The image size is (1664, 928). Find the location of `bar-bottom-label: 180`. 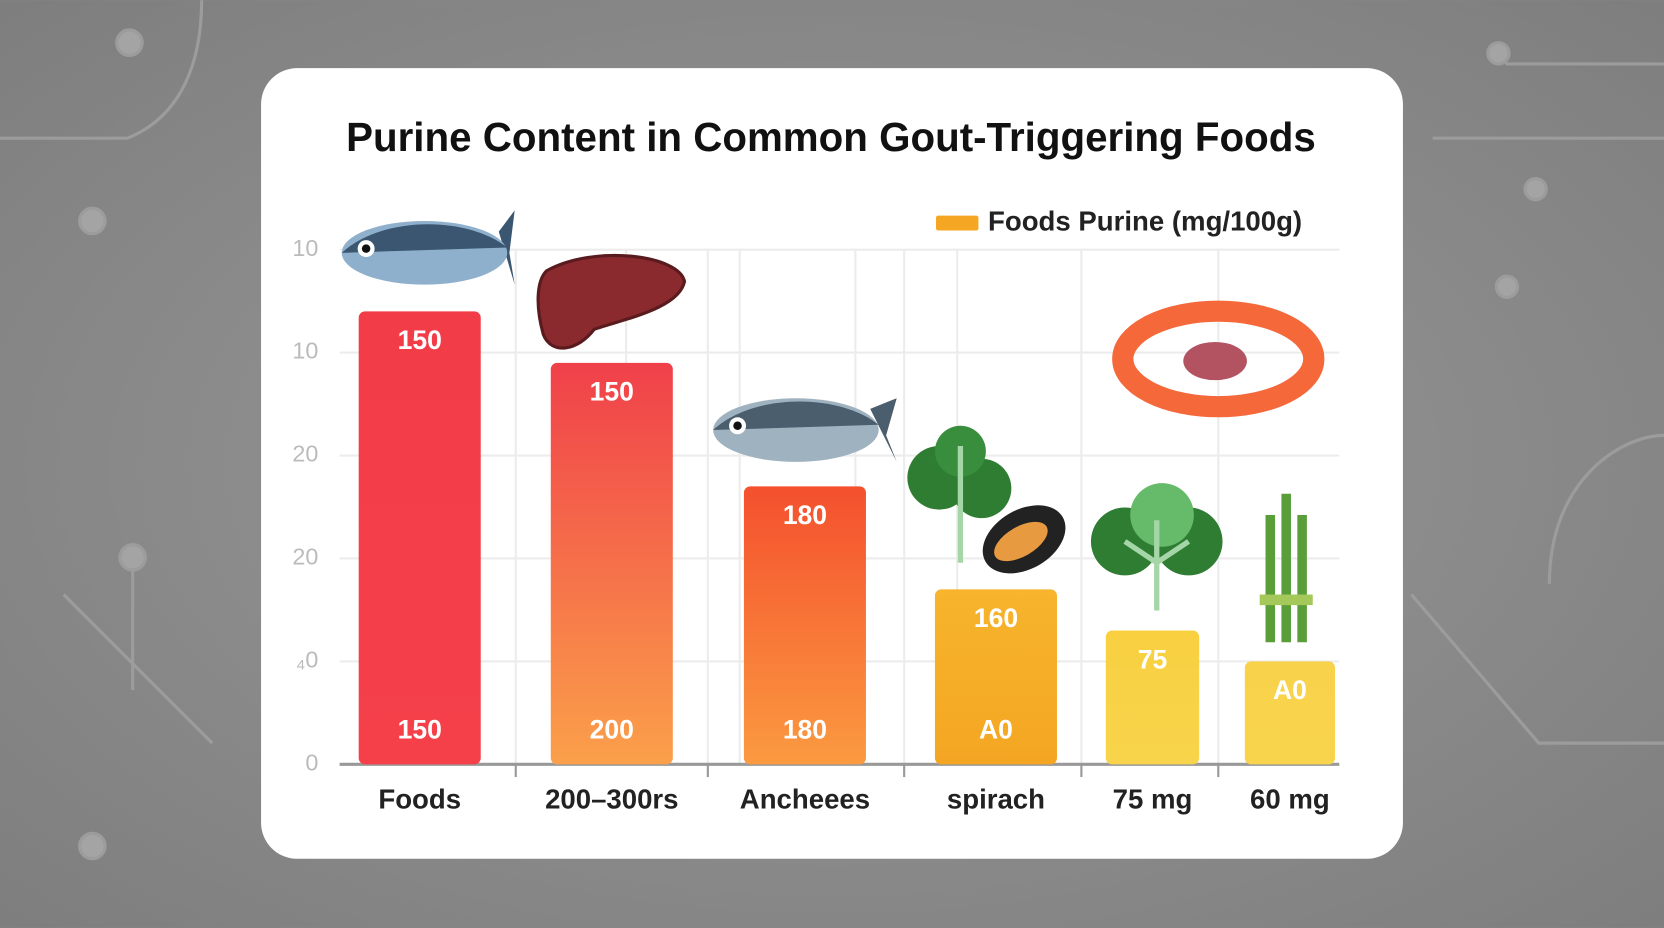

bar-bottom-label: 180 is located at coordinates (805, 729).